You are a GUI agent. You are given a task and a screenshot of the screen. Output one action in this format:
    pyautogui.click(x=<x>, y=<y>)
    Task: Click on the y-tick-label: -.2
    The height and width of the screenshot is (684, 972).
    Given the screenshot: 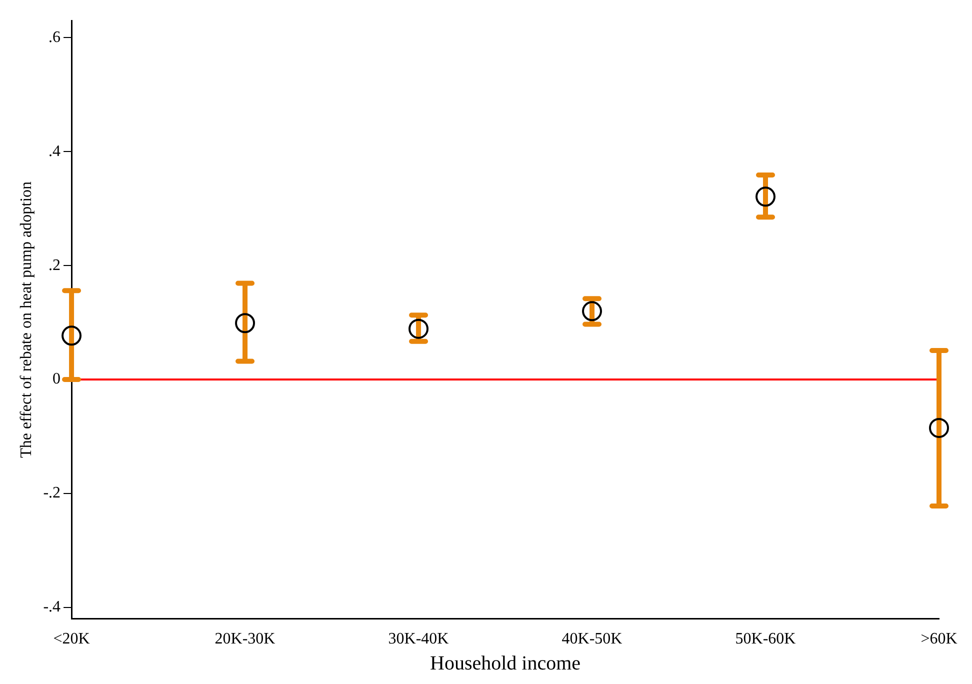 What is the action you would take?
    pyautogui.click(x=52, y=493)
    